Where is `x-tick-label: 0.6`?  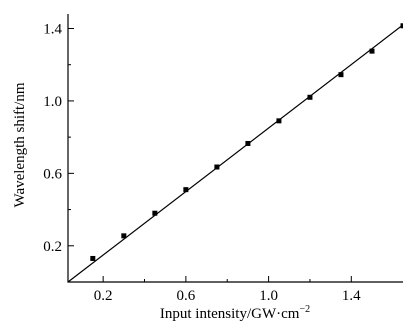 x-tick-label: 0.6 is located at coordinates (185, 296).